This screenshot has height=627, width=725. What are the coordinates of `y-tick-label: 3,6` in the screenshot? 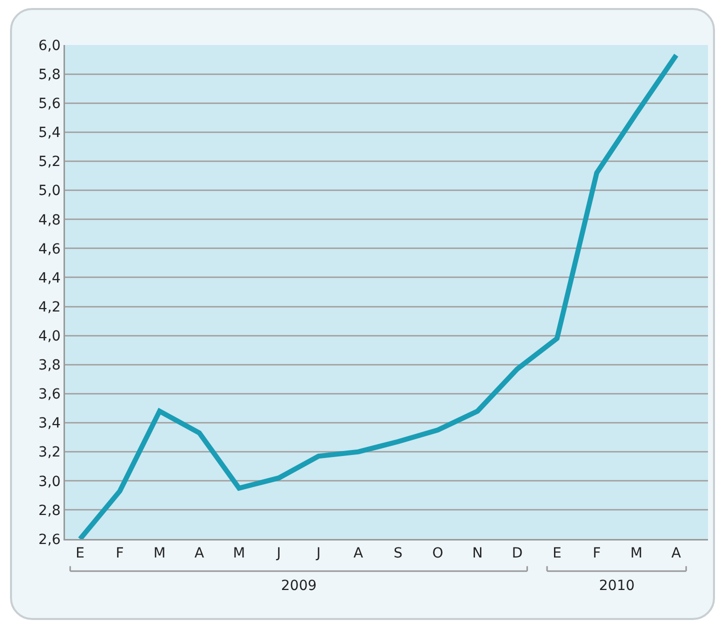 It's located at (49, 394).